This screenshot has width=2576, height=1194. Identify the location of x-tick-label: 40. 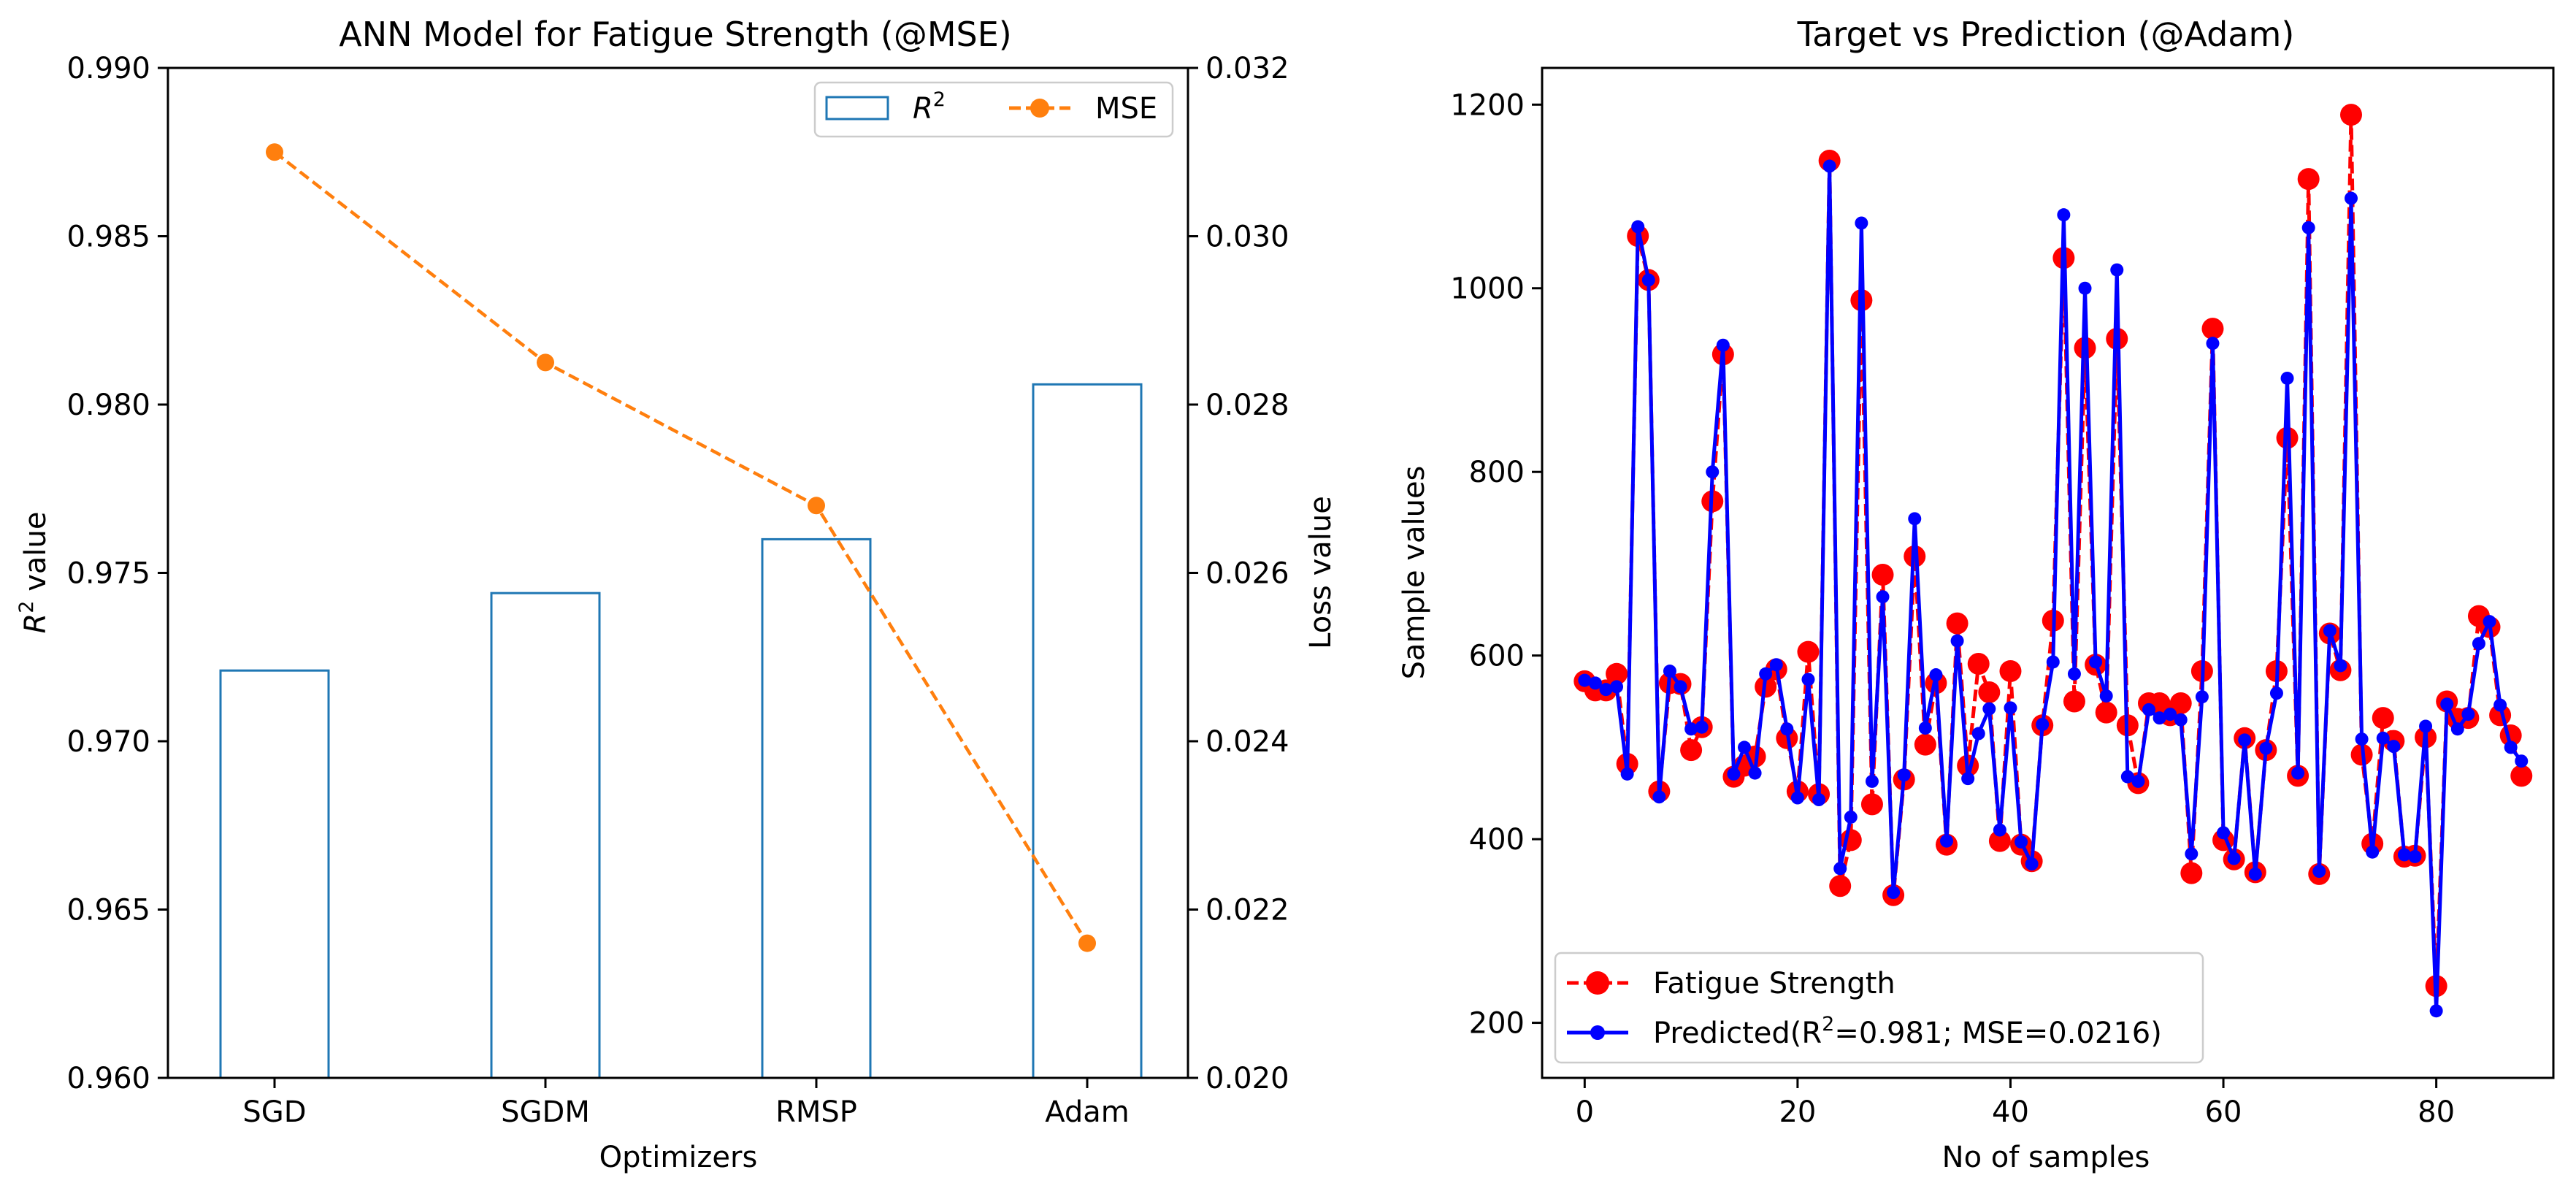
(2010, 1112).